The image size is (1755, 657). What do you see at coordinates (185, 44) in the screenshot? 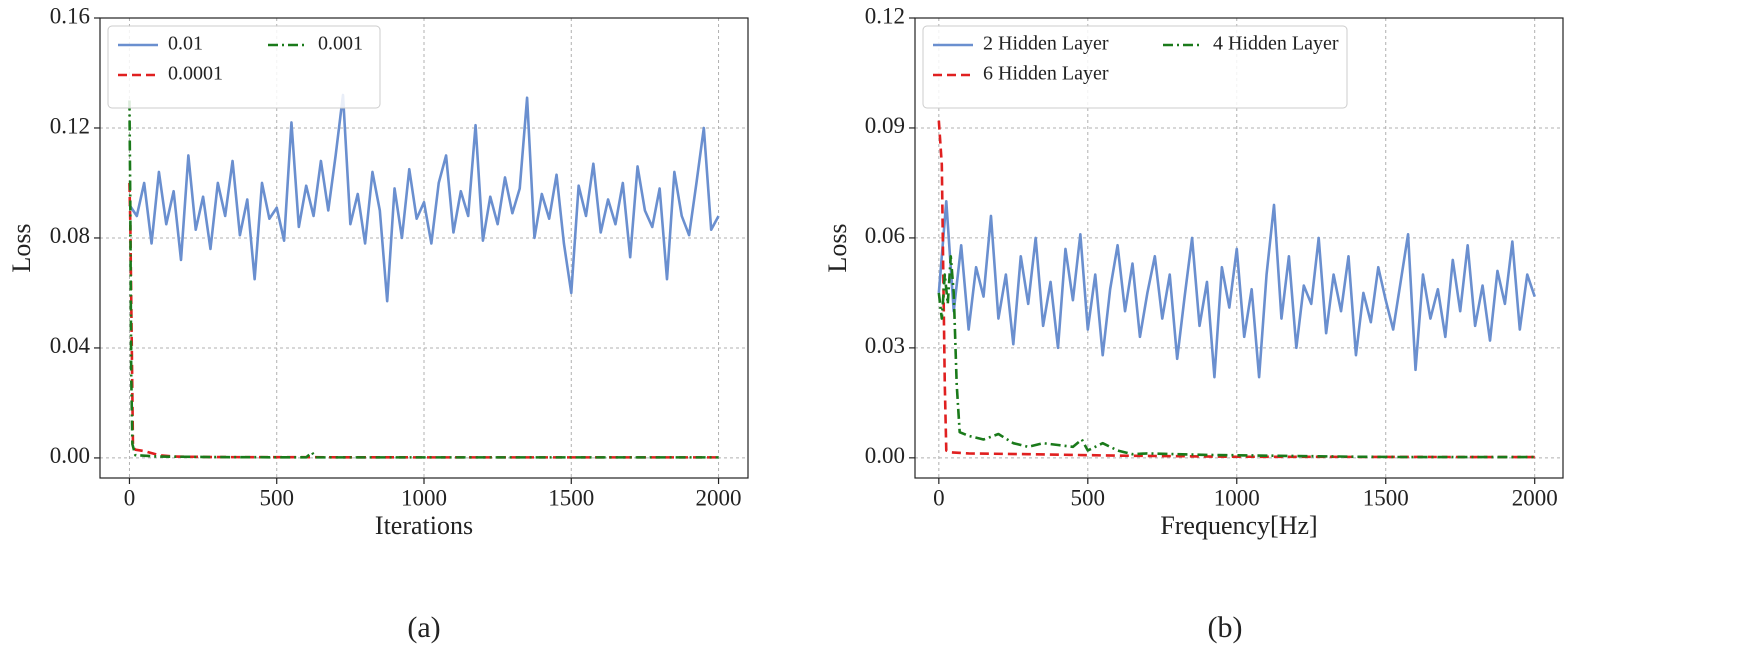
I see `legend-label: 0.01` at bounding box center [185, 44].